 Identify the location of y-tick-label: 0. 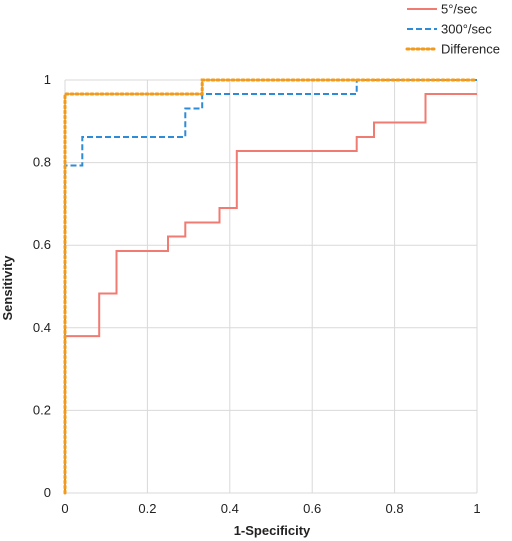
(47, 492).